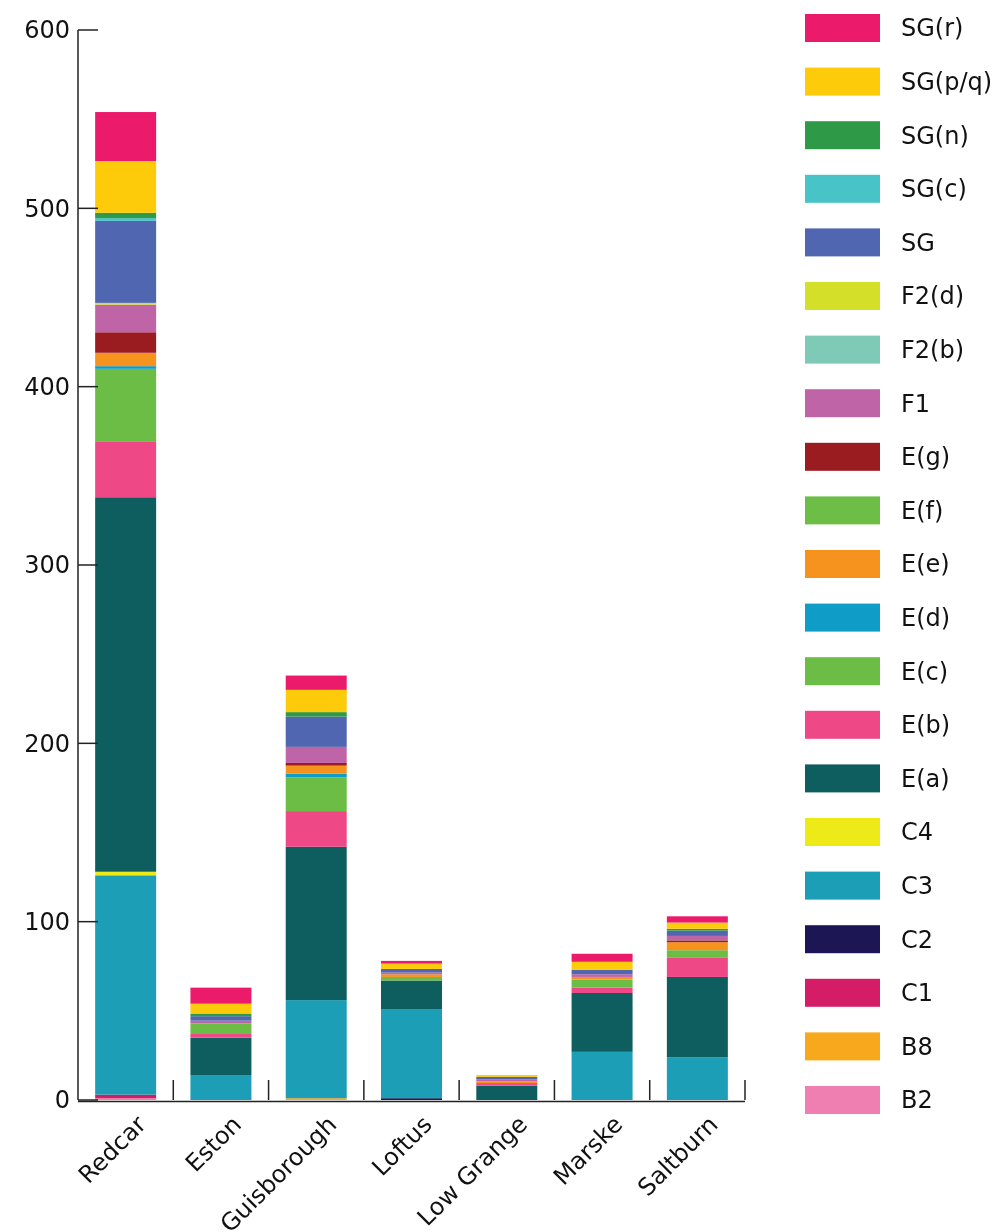 This screenshot has height=1232, width=997. What do you see at coordinates (926, 725) in the screenshot?
I see `legend-label: E(b)` at bounding box center [926, 725].